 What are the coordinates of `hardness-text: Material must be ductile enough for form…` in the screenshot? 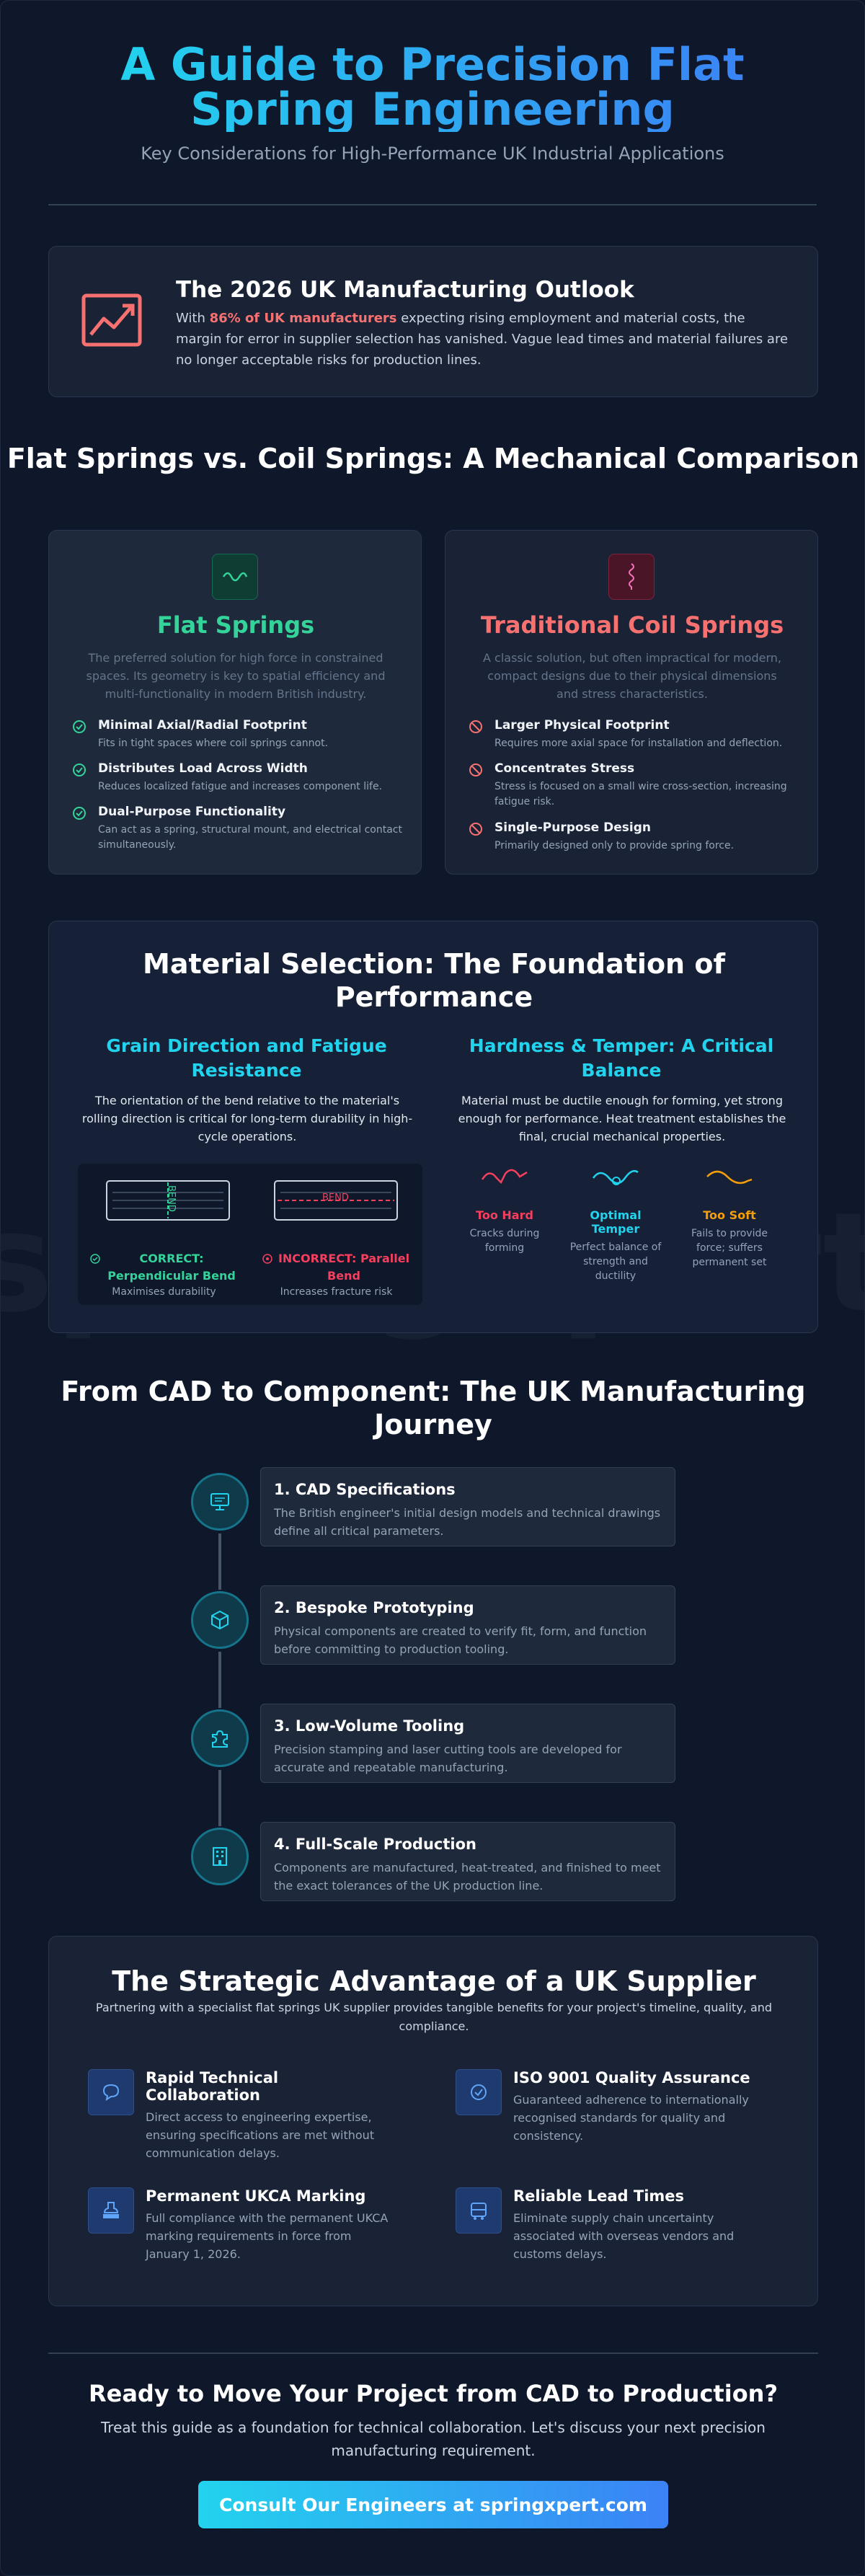 It's located at (622, 1118).